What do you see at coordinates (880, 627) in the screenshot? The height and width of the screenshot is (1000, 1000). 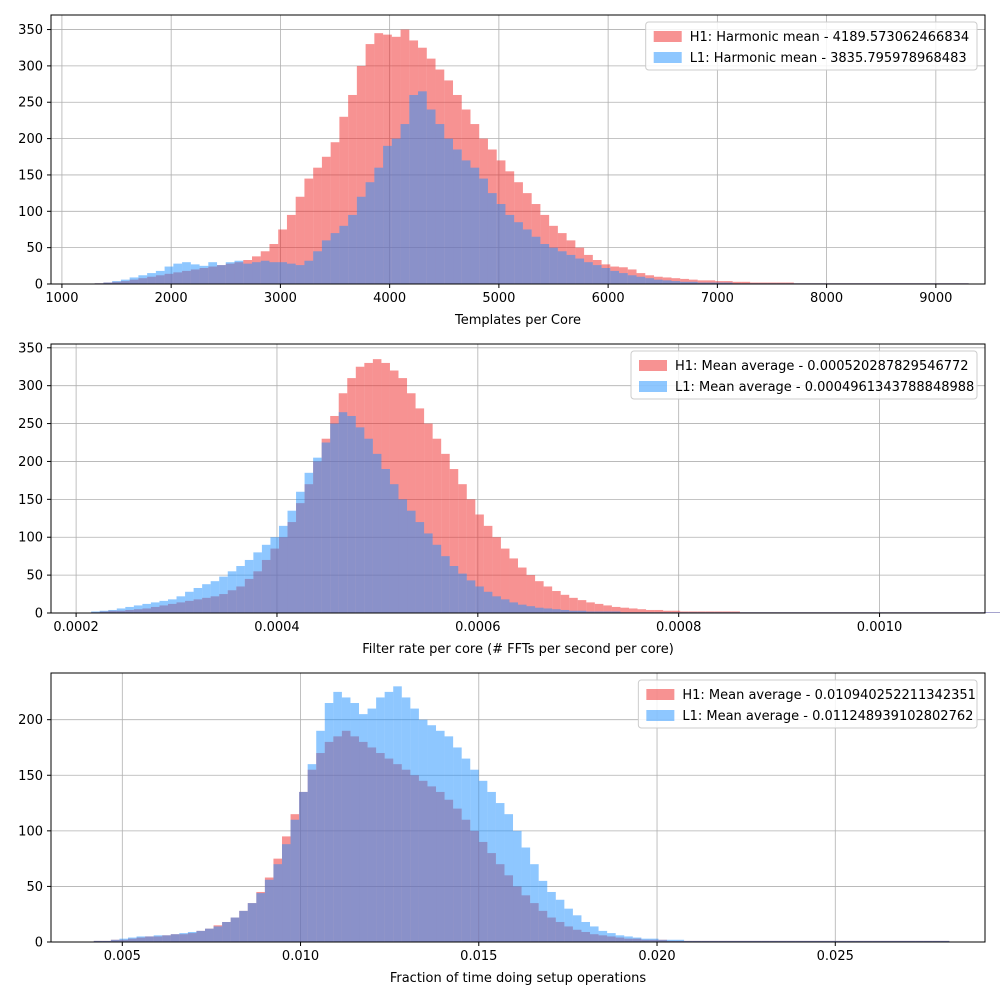 I see `x-tick-label: 0.0010` at bounding box center [880, 627].